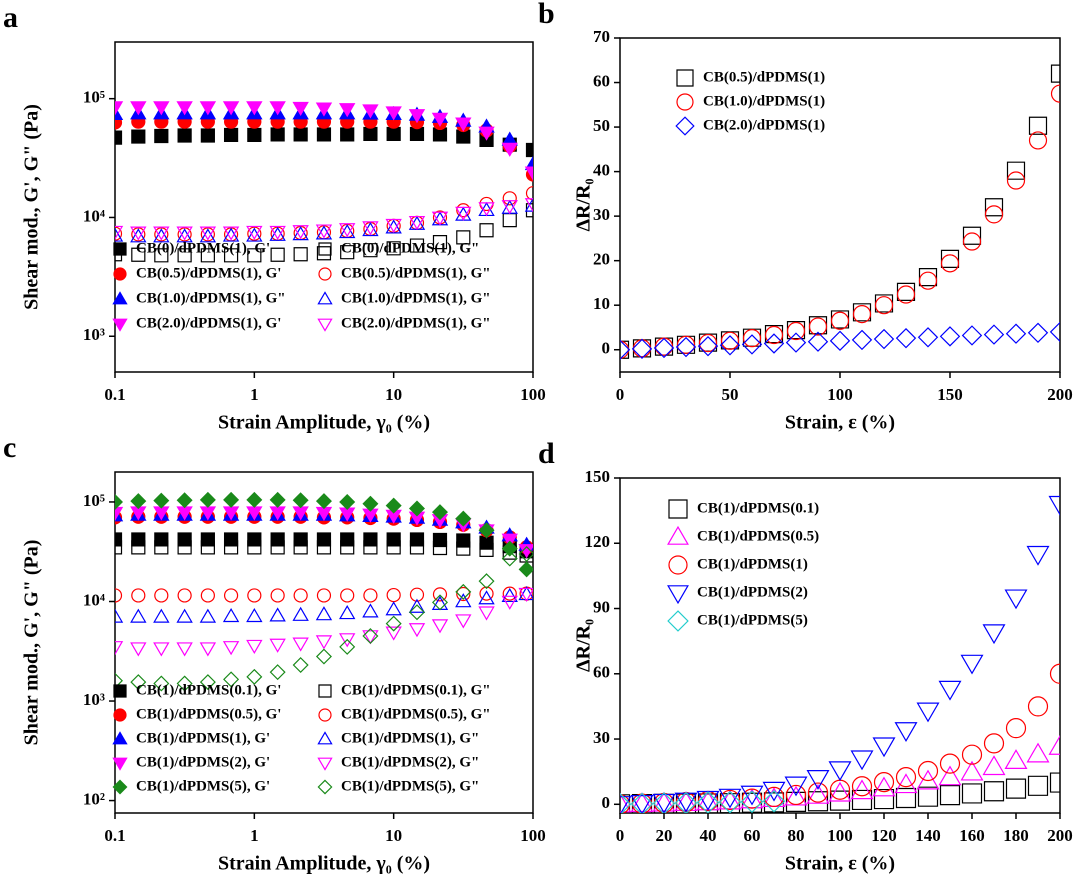 Image resolution: width=1080 pixels, height=883 pixels. I want to click on legend-label: CB(1.0)/dPDMS(1), G", so click(211, 298).